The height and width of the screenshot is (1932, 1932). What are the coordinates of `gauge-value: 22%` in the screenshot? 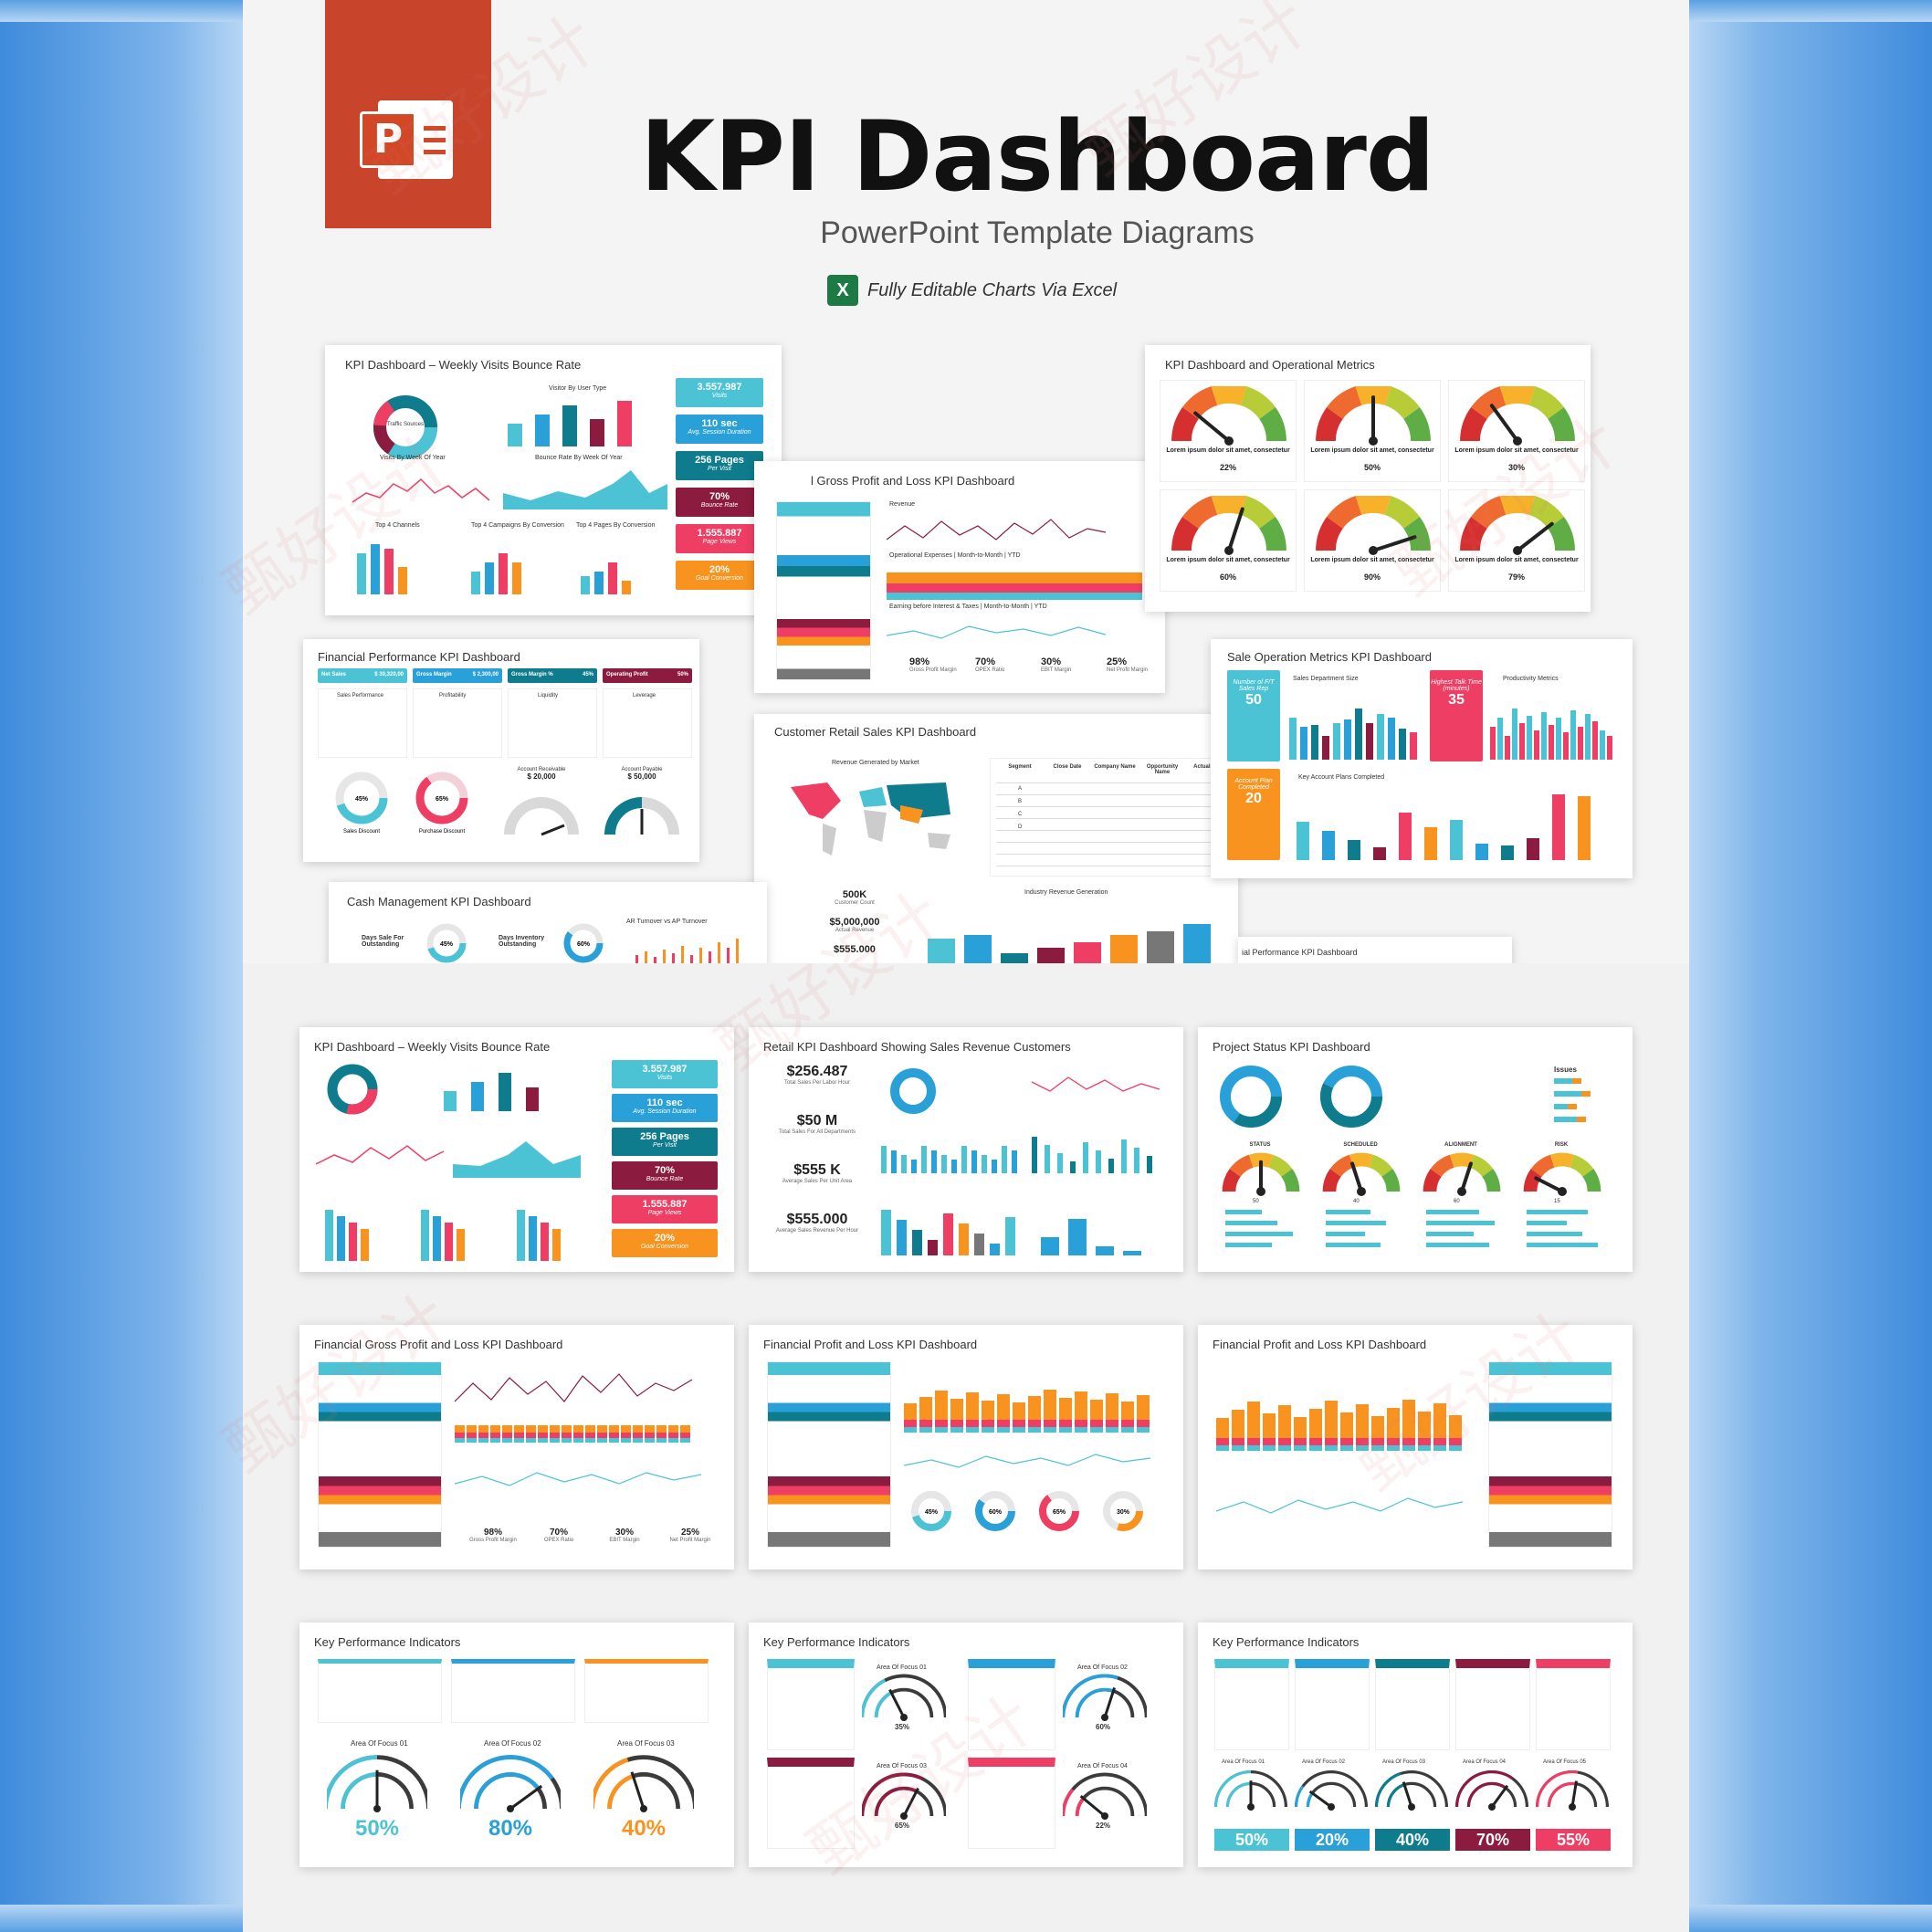 It's located at (1227, 467).